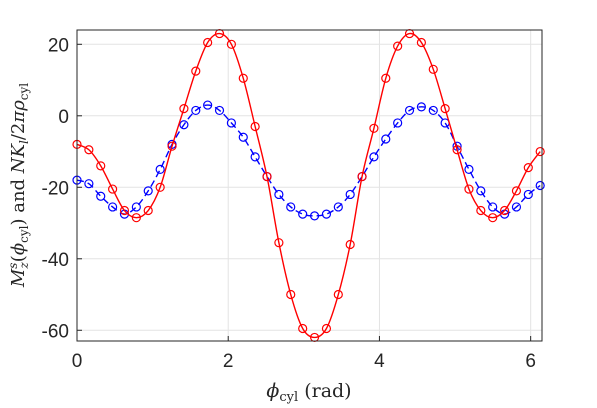  I want to click on y-tick-label: 20, so click(58, 45).